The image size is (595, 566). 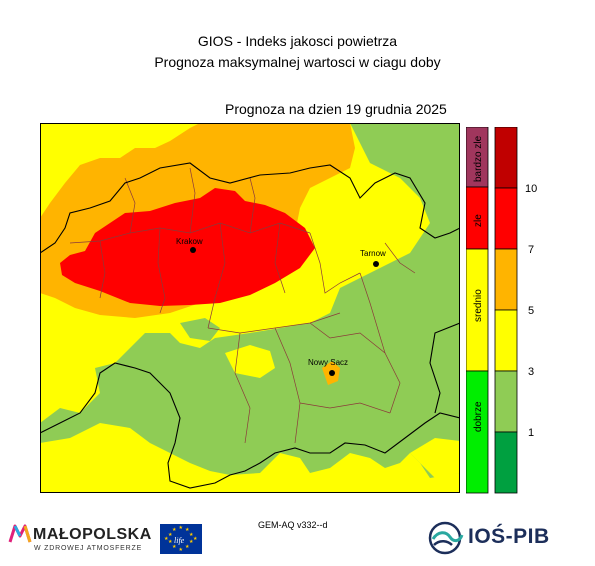 I want to click on legend-cat-label-bardzo-zle: bardzo zle, so click(x=478, y=158).